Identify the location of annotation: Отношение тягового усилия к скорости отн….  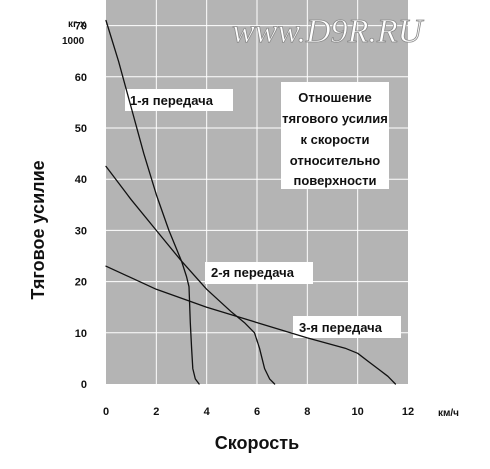
(335, 135).